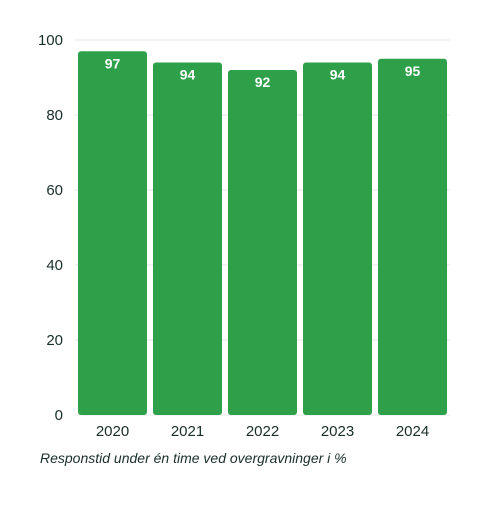 Image resolution: width=500 pixels, height=505 pixels. I want to click on x-tick-label: 2020, so click(112, 431).